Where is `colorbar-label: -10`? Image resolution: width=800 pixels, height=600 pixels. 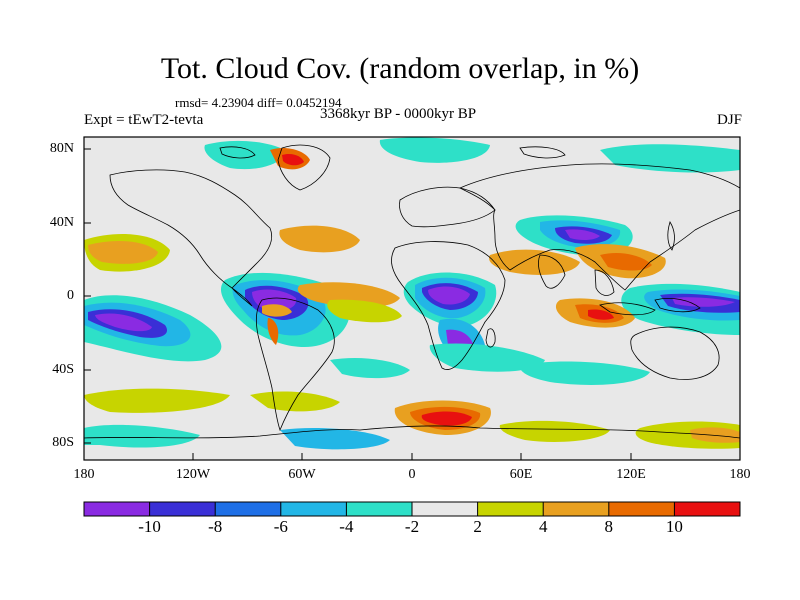
colorbar-label: -10 is located at coordinates (149, 526).